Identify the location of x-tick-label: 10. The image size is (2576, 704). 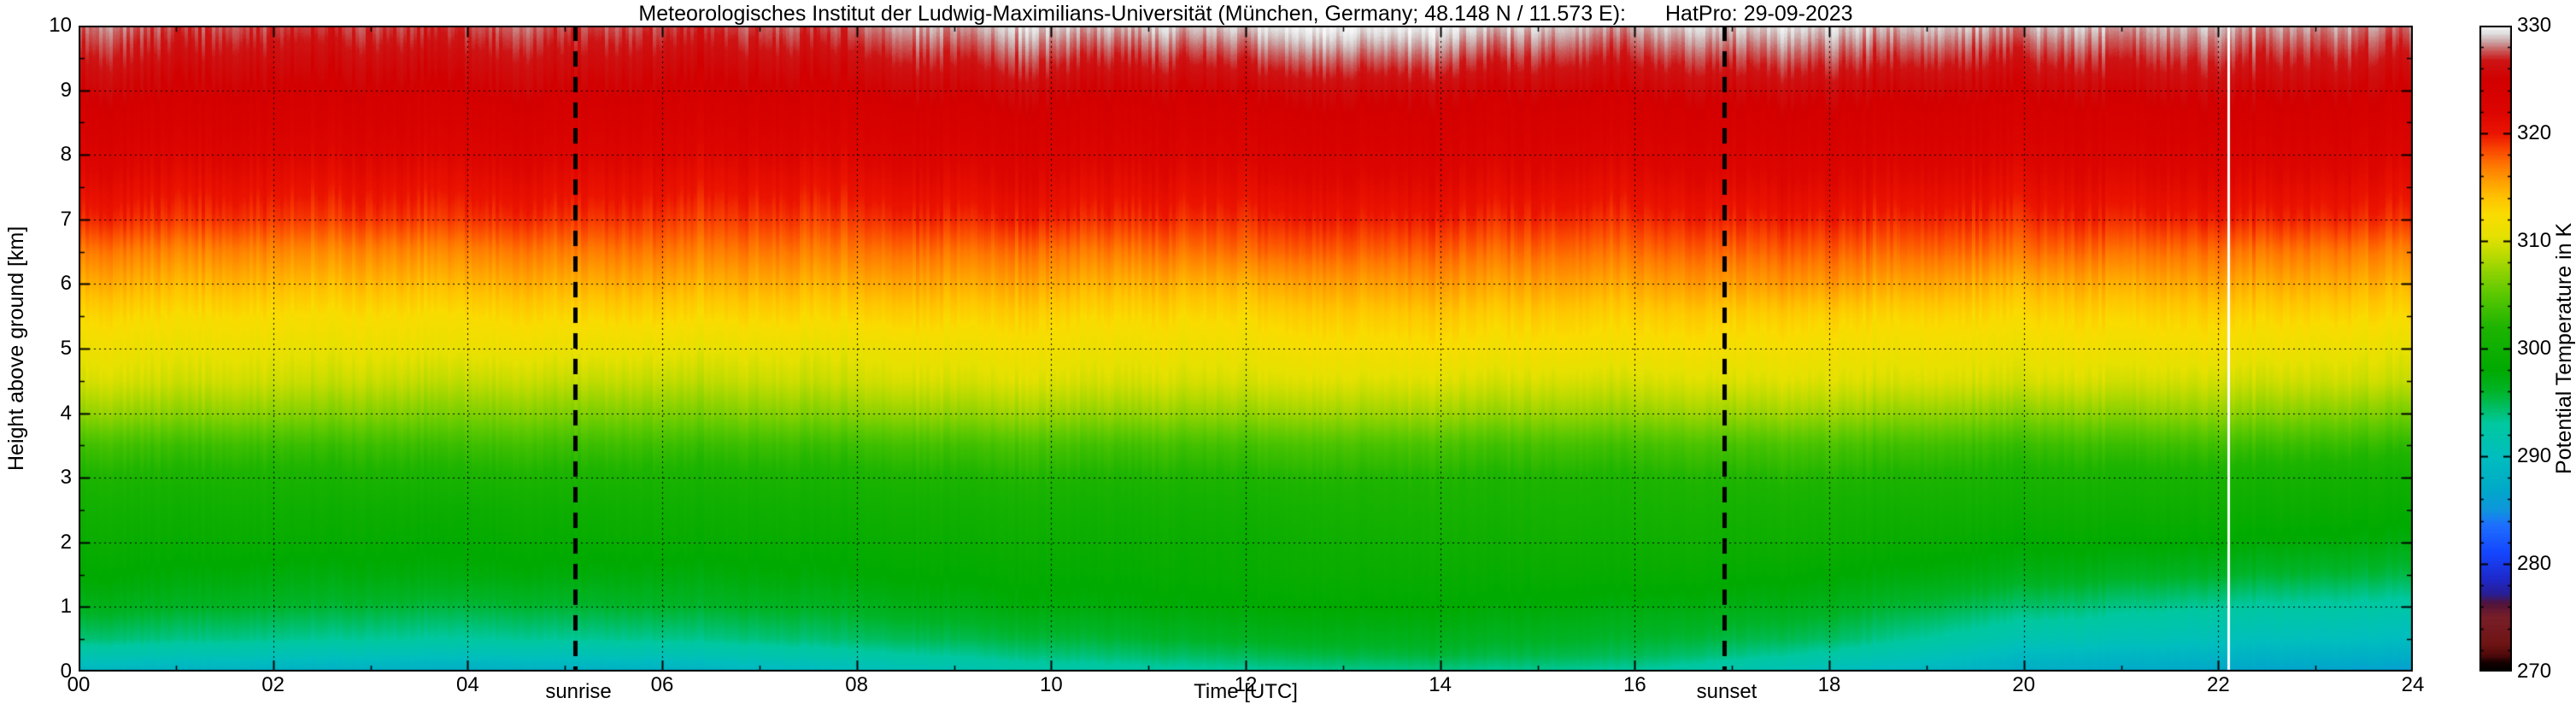
(1051, 684).